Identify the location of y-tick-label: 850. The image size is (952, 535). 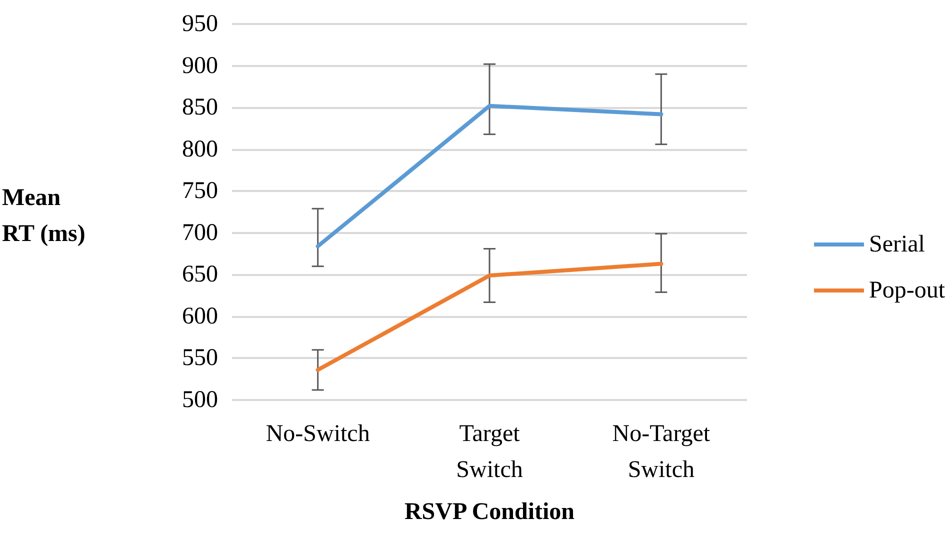
(200, 107).